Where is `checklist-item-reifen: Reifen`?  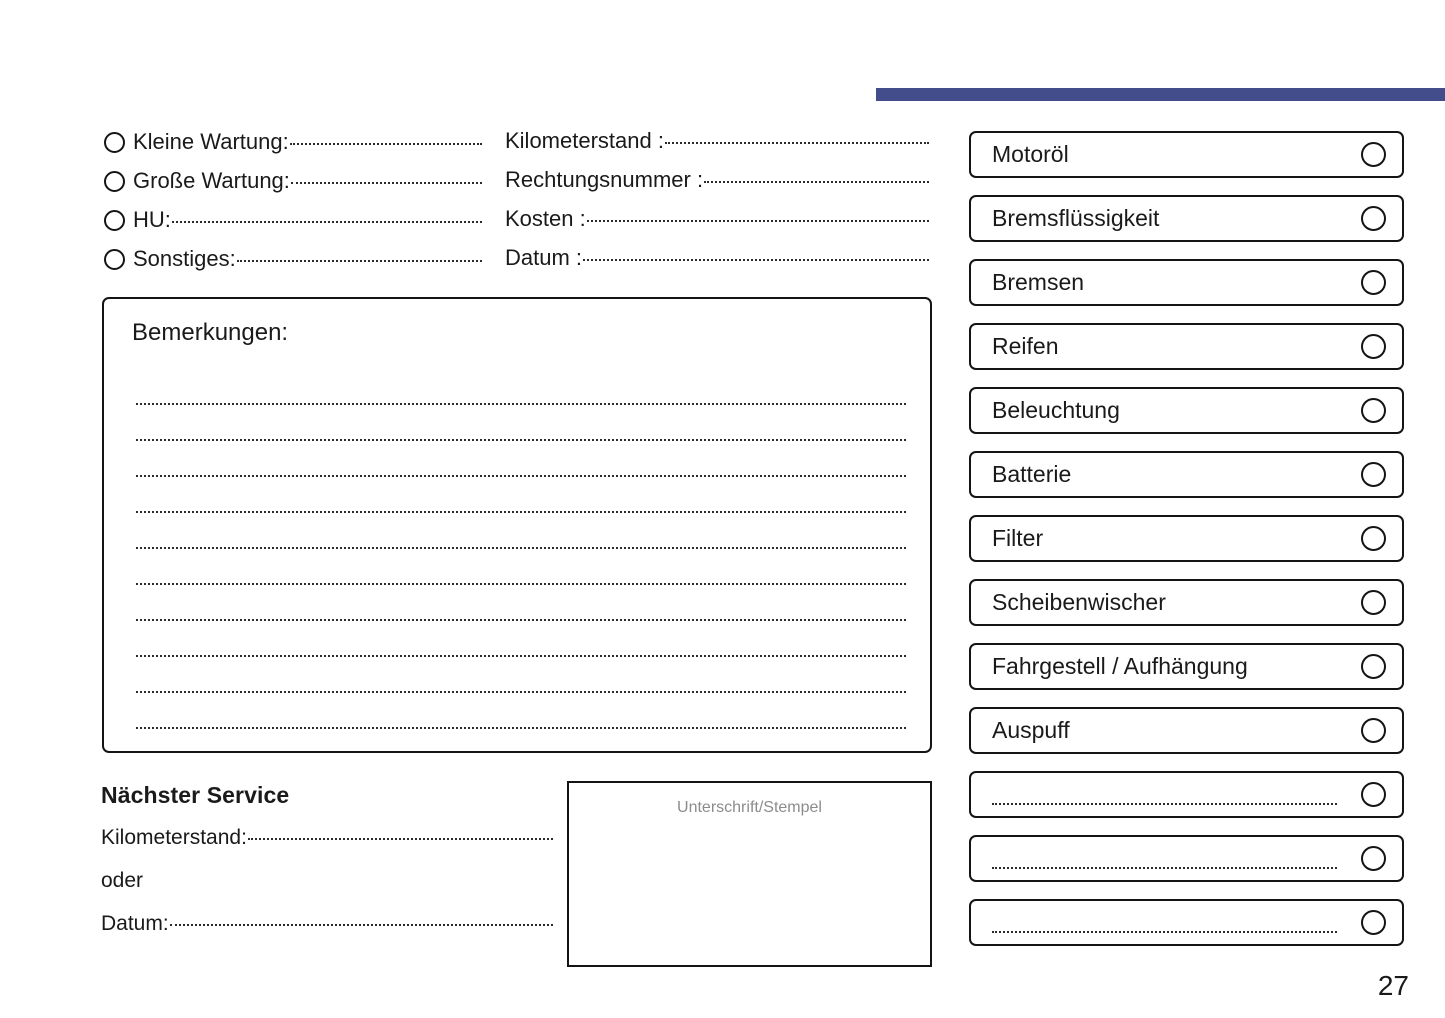 checklist-item-reifen: Reifen is located at coordinates (1186, 346).